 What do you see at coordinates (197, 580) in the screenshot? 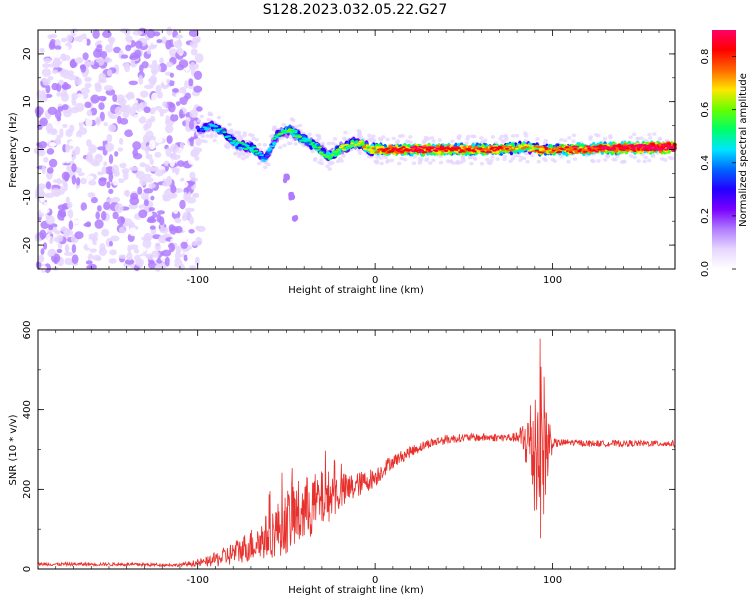
I see `x-tick-label: -100` at bounding box center [197, 580].